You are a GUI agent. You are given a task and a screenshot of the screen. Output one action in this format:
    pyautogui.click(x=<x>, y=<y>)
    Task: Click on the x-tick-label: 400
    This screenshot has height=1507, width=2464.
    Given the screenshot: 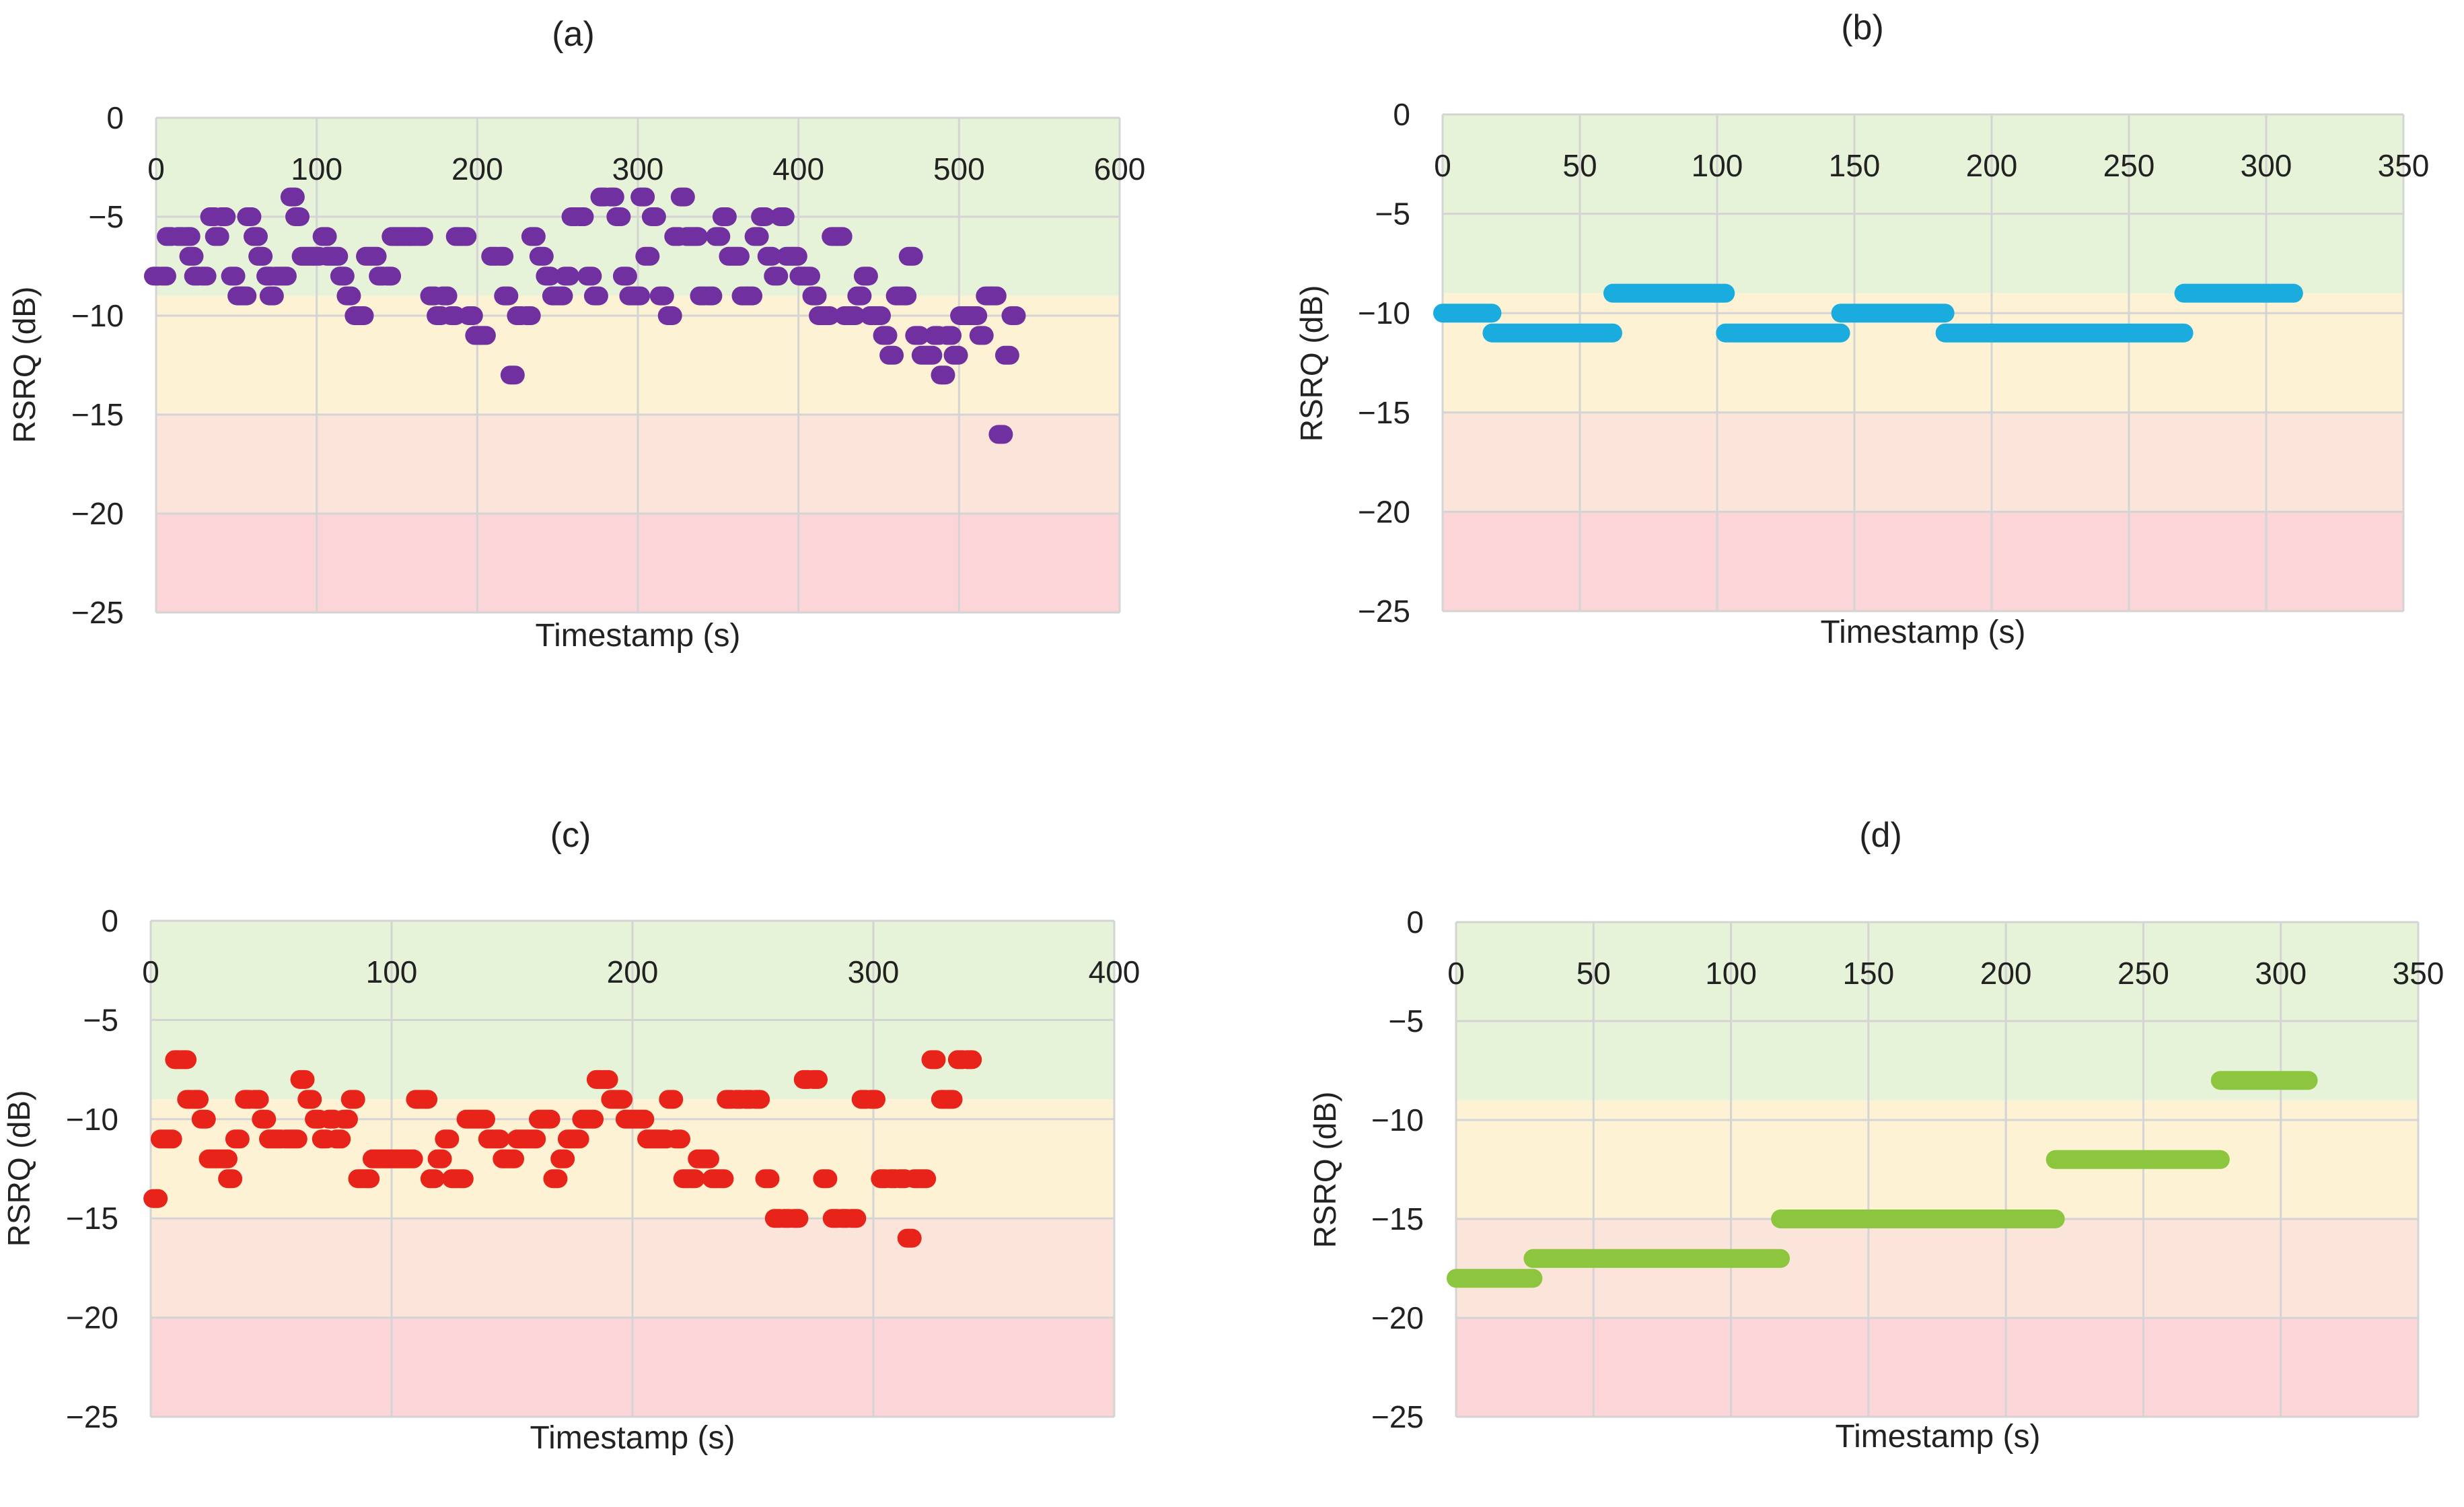 What is the action you would take?
    pyautogui.click(x=798, y=168)
    